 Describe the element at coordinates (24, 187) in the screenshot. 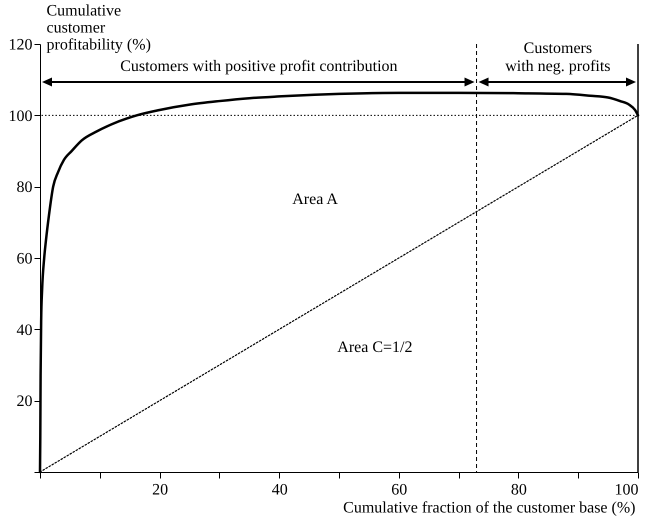

I see `y-tick-label: 80` at that location.